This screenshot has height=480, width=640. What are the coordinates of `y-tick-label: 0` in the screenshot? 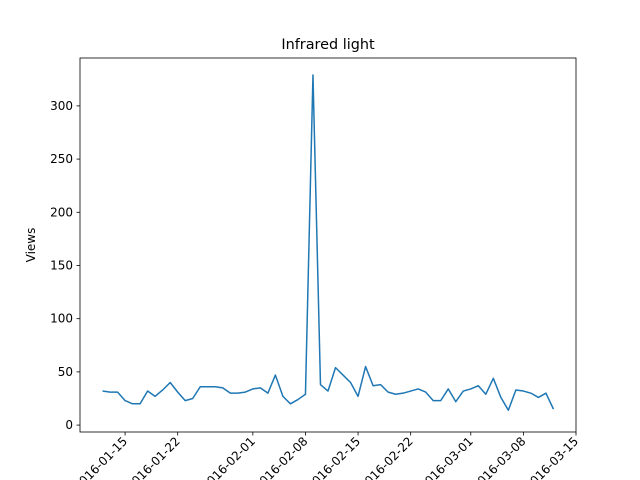 It's located at (69, 425).